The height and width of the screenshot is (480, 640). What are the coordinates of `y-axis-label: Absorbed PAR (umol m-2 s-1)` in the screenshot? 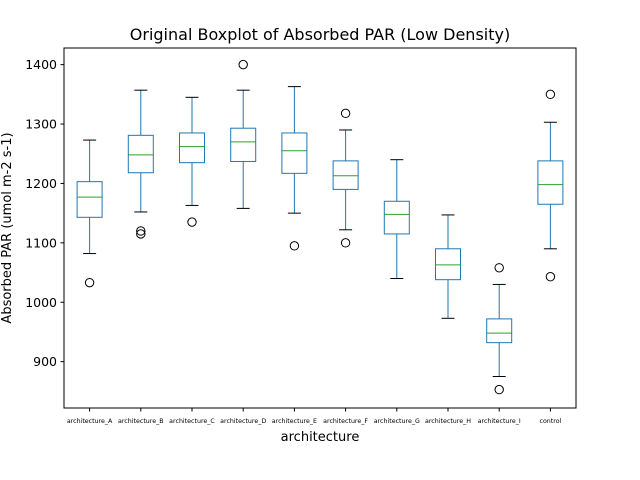 It's located at (7, 227).